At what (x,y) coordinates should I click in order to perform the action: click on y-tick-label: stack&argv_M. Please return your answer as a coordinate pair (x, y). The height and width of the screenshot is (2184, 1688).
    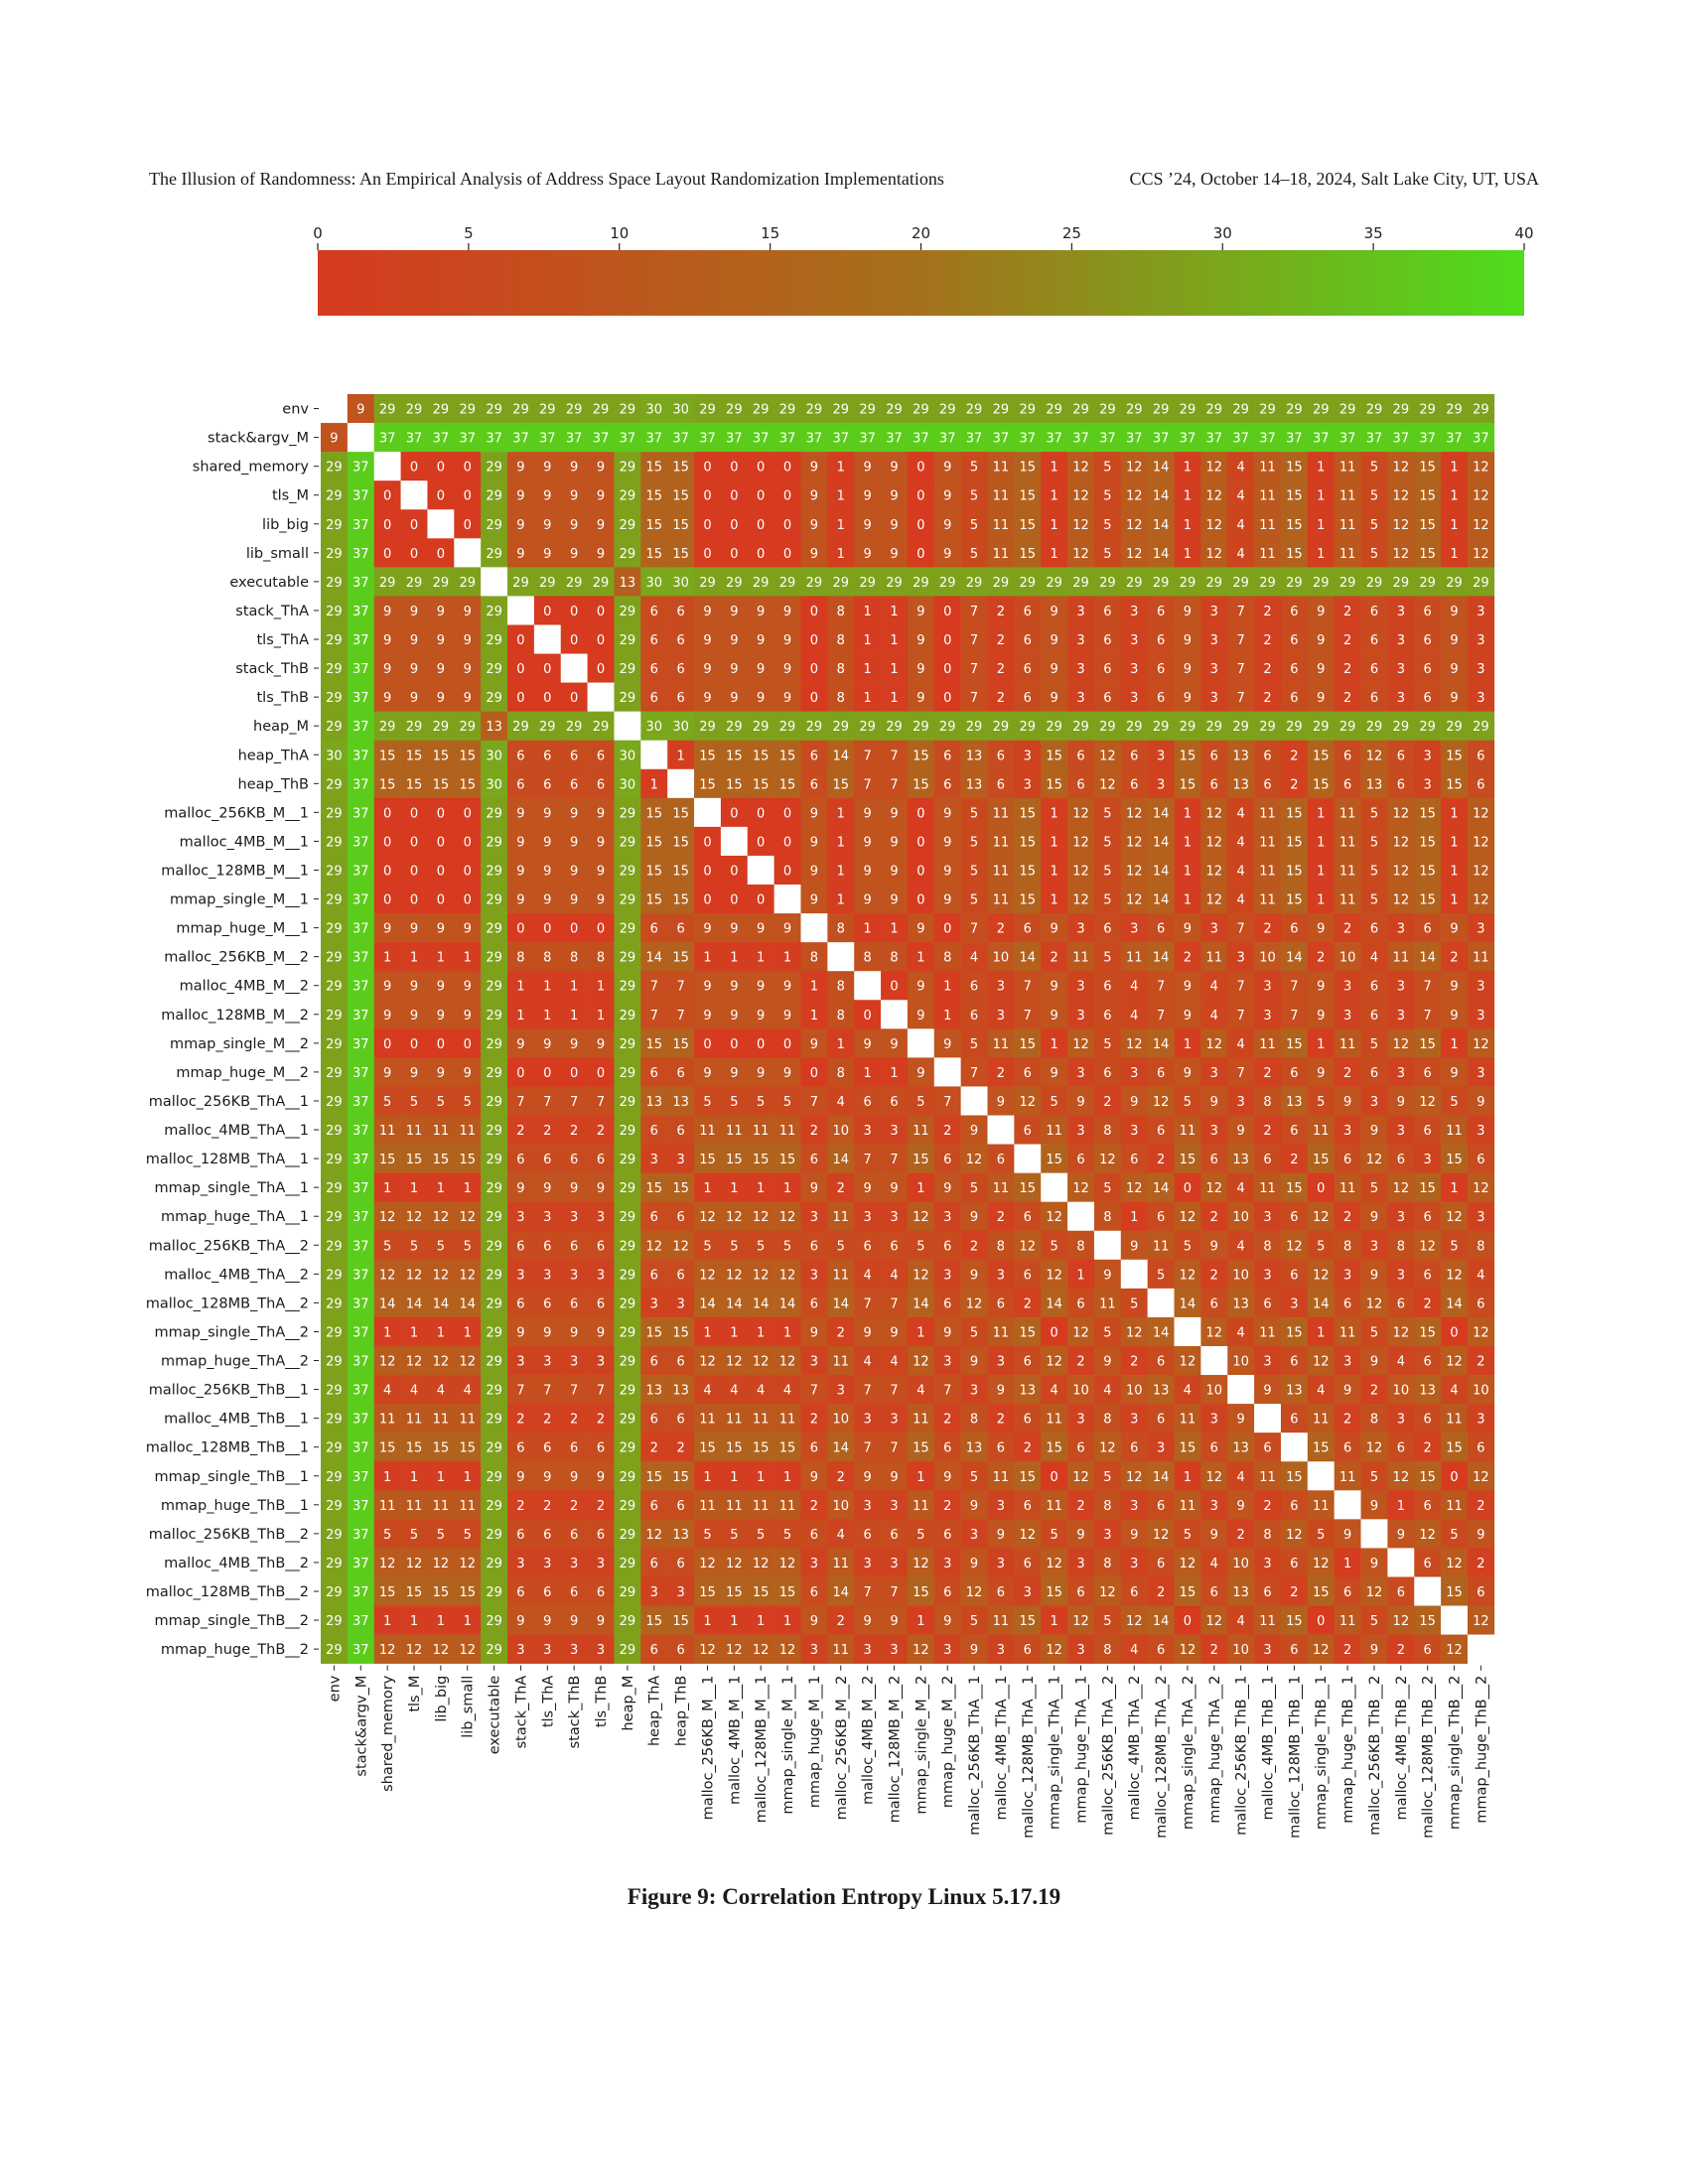
    Looking at the image, I should click on (258, 439).